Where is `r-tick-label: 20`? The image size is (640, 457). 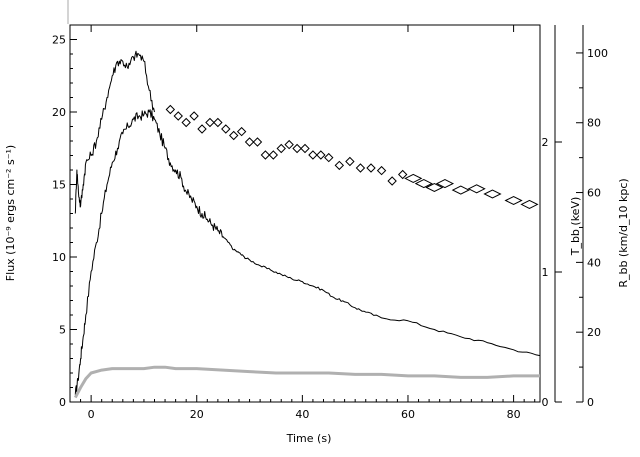
r-tick-label: 20 is located at coordinates (594, 332).